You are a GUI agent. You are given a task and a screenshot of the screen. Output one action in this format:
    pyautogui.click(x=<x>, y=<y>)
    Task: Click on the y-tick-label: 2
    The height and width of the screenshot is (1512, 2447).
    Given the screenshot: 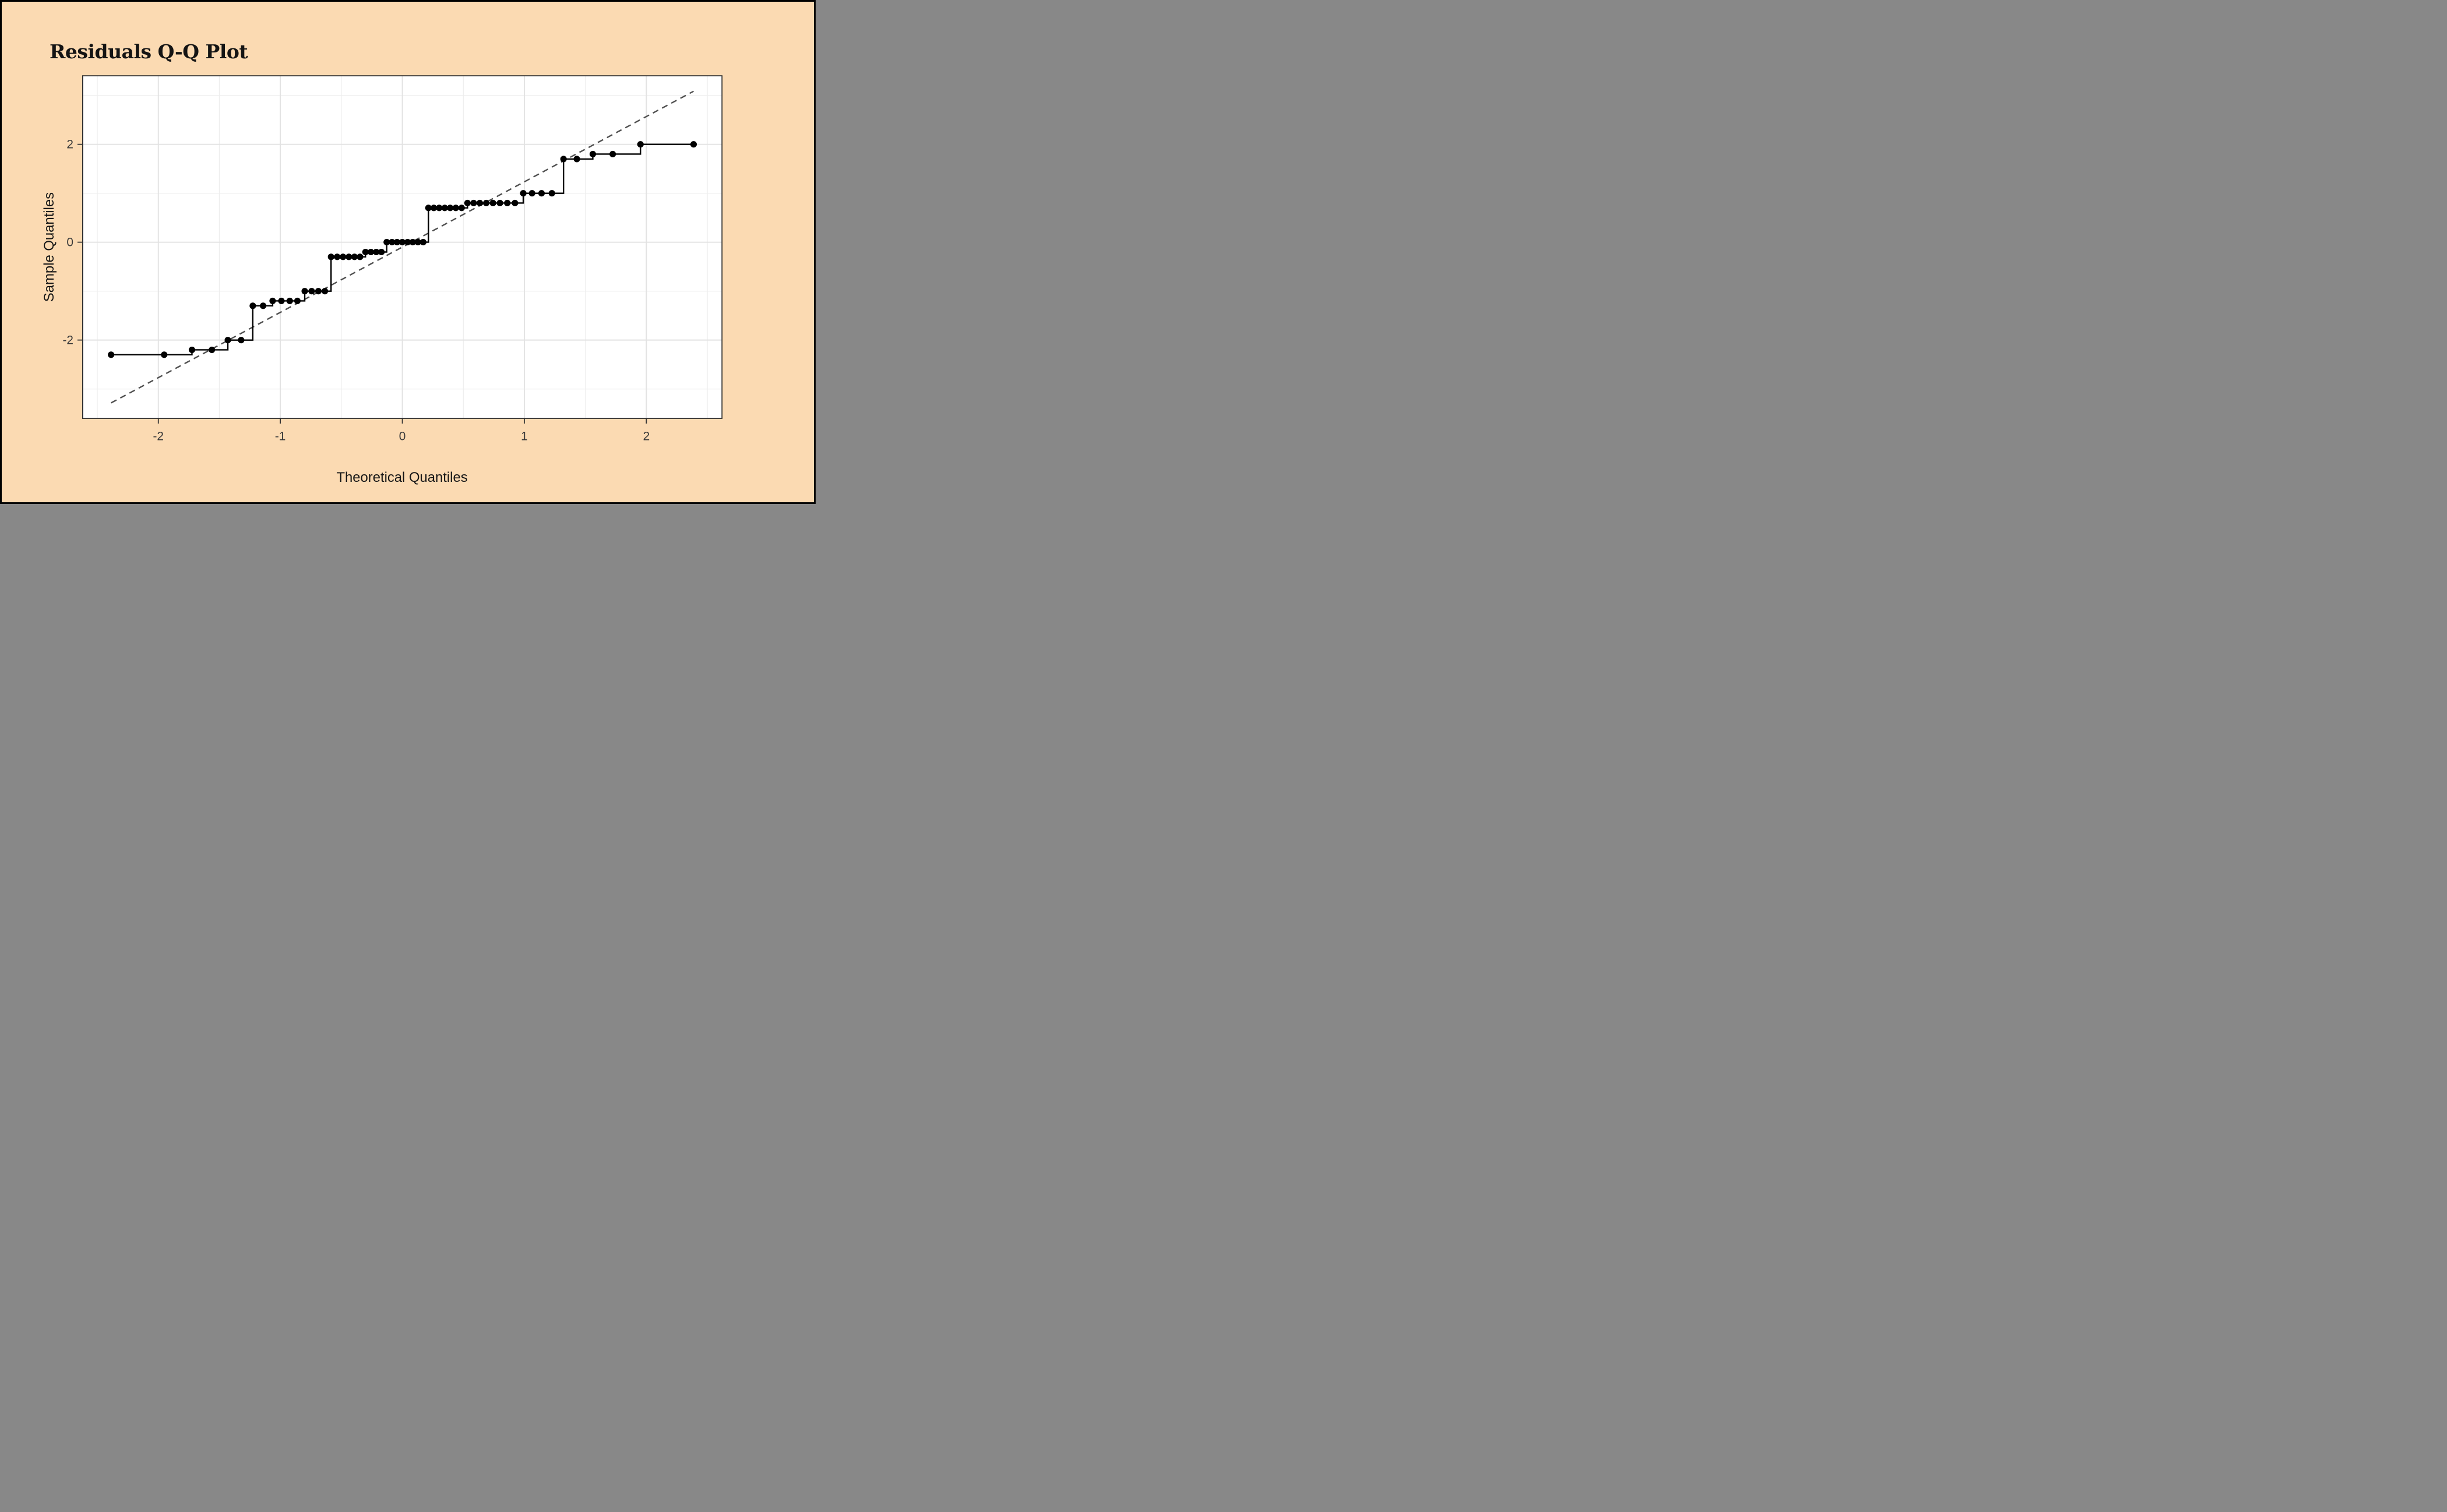 What is the action you would take?
    pyautogui.click(x=69, y=144)
    